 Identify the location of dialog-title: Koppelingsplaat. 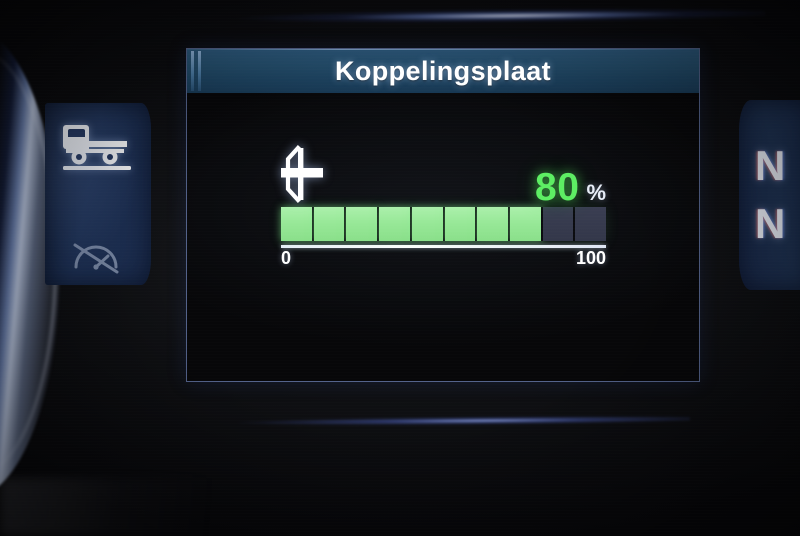
(442, 70).